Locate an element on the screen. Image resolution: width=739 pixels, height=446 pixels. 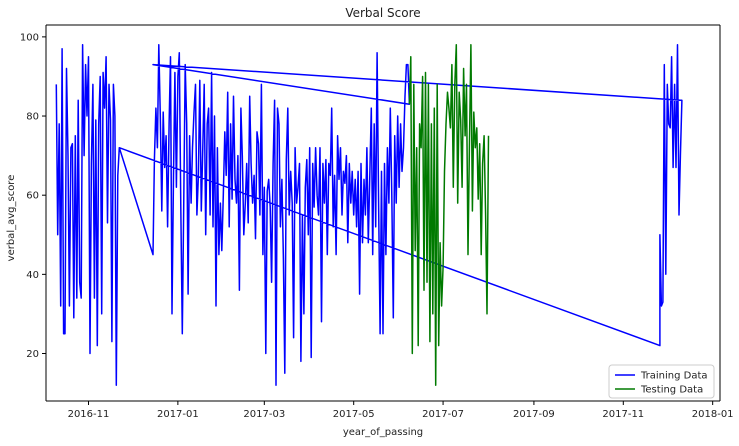
series-line-testing-data is located at coordinates (449, 215).